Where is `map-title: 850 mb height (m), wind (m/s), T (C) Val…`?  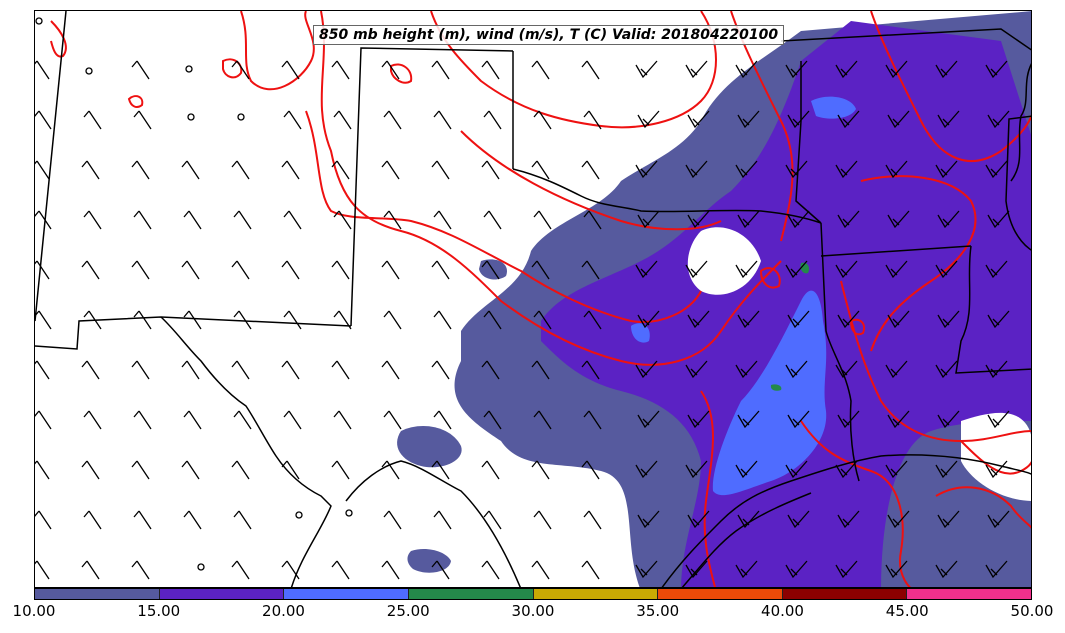
map-title: 850 mb height (m), wind (m/s), T (C) Val… is located at coordinates (549, 35).